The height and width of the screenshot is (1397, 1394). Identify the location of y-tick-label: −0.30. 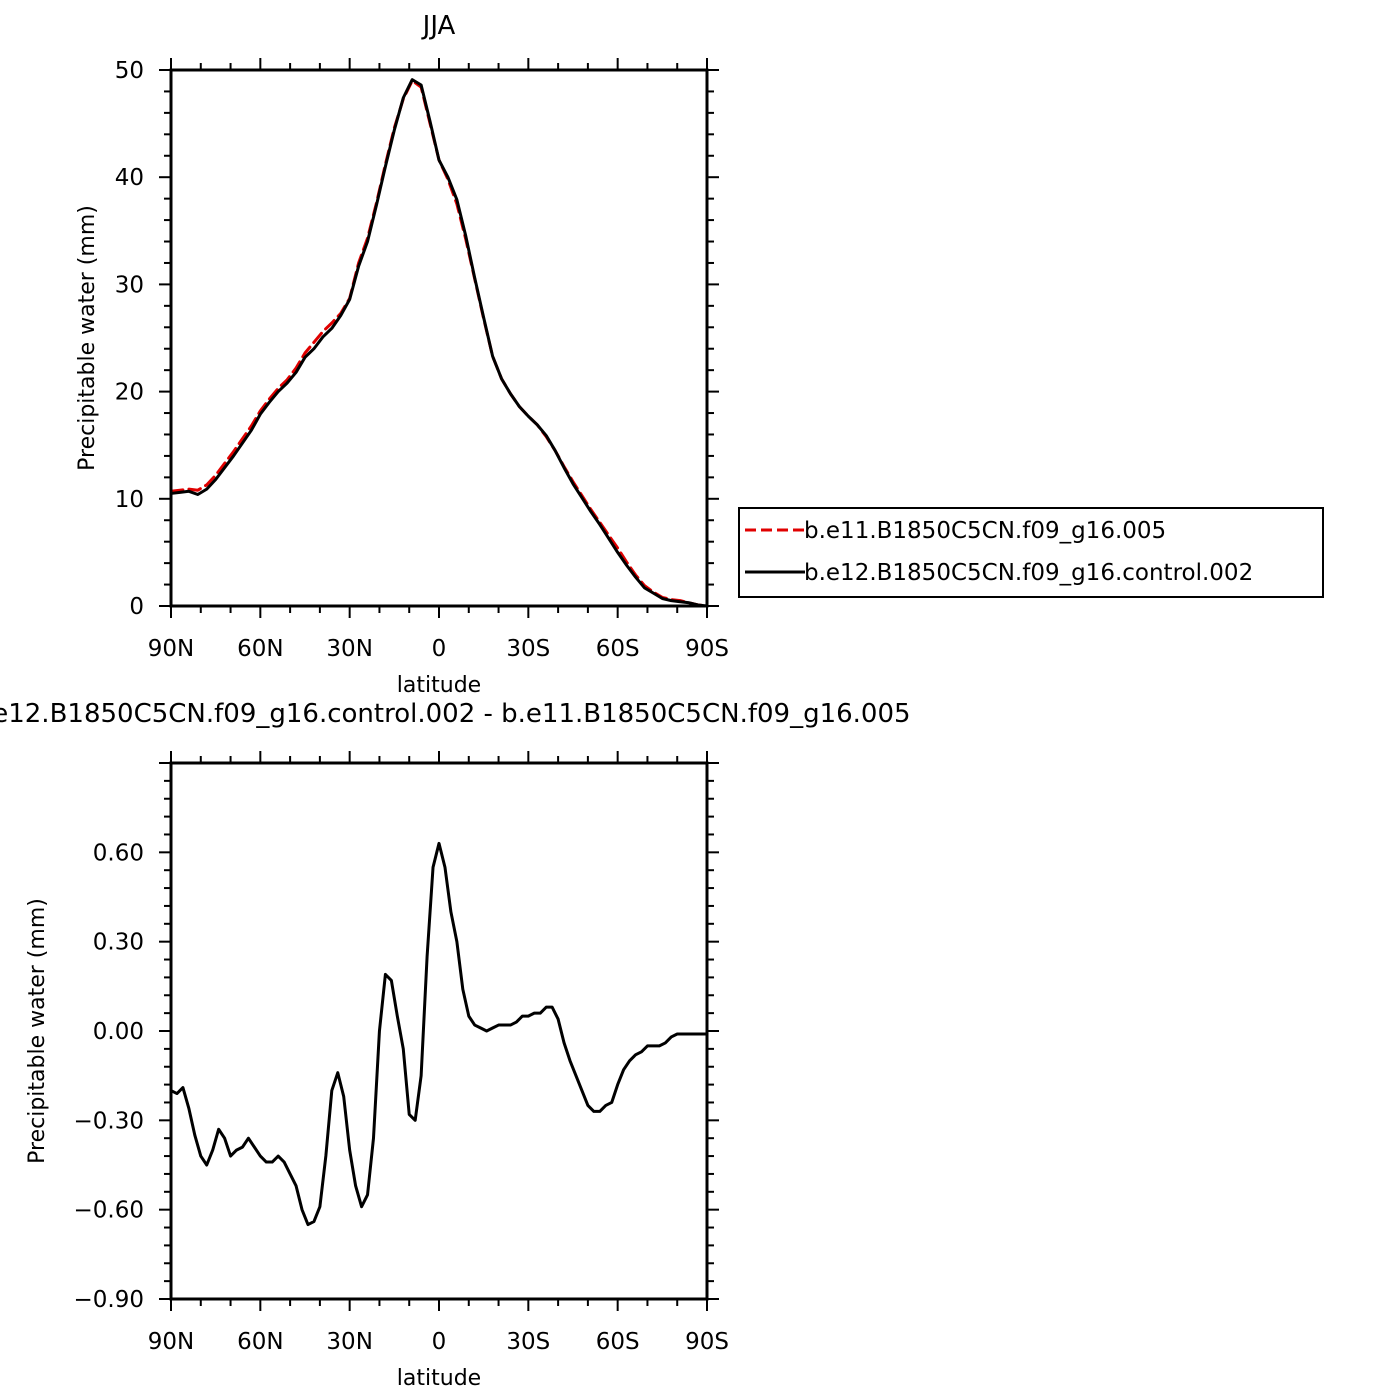
(109, 1121).